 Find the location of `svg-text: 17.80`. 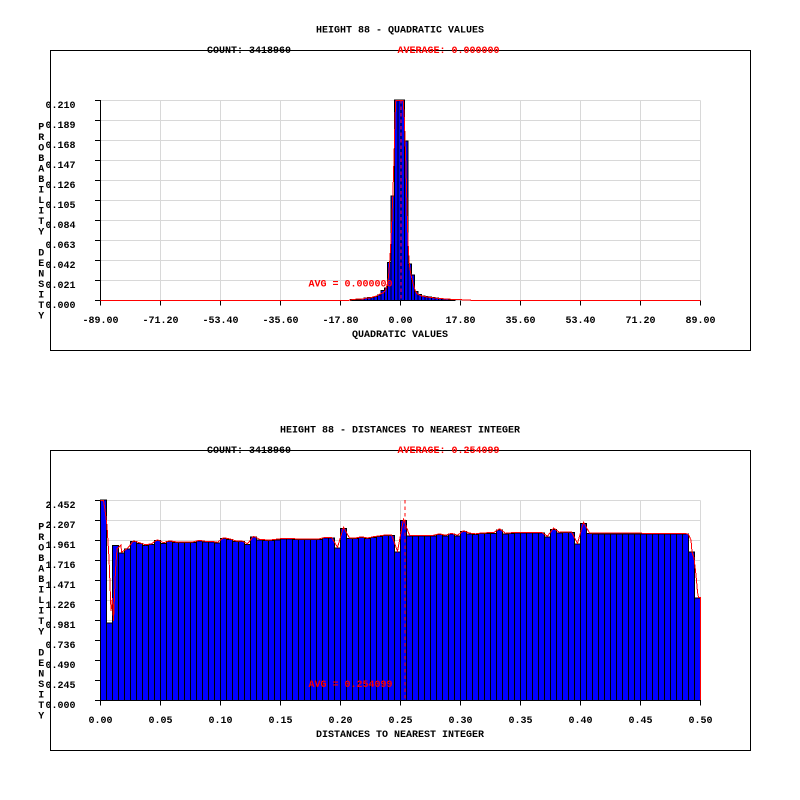

svg-text: 17.80 is located at coordinates (460, 321).